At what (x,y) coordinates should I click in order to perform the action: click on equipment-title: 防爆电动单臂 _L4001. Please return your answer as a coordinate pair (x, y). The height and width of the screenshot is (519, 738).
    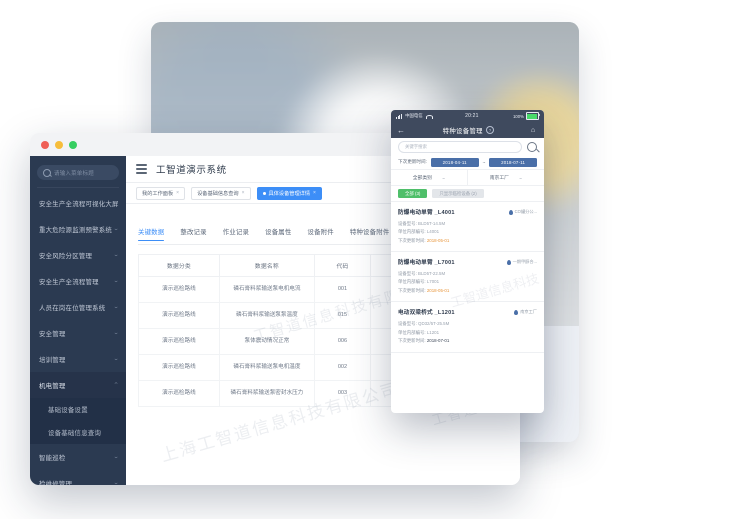
    Looking at the image, I should click on (426, 213).